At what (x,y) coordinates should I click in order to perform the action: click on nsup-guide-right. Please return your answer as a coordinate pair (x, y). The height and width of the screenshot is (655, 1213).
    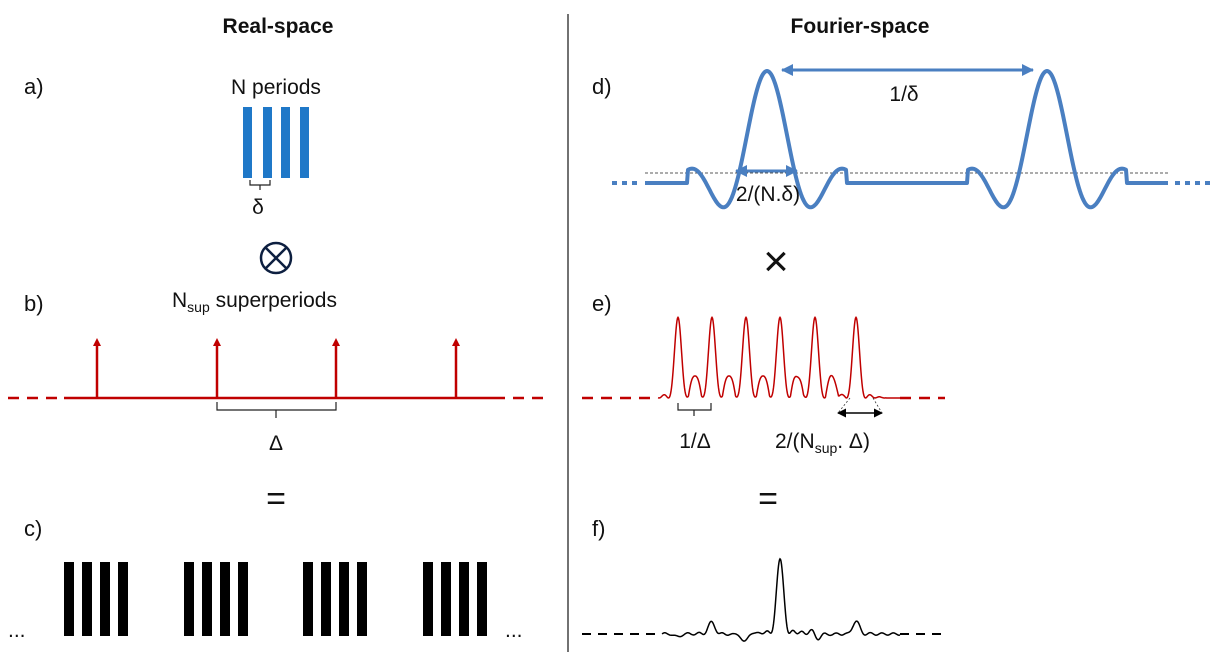
    Looking at the image, I should click on (877, 405).